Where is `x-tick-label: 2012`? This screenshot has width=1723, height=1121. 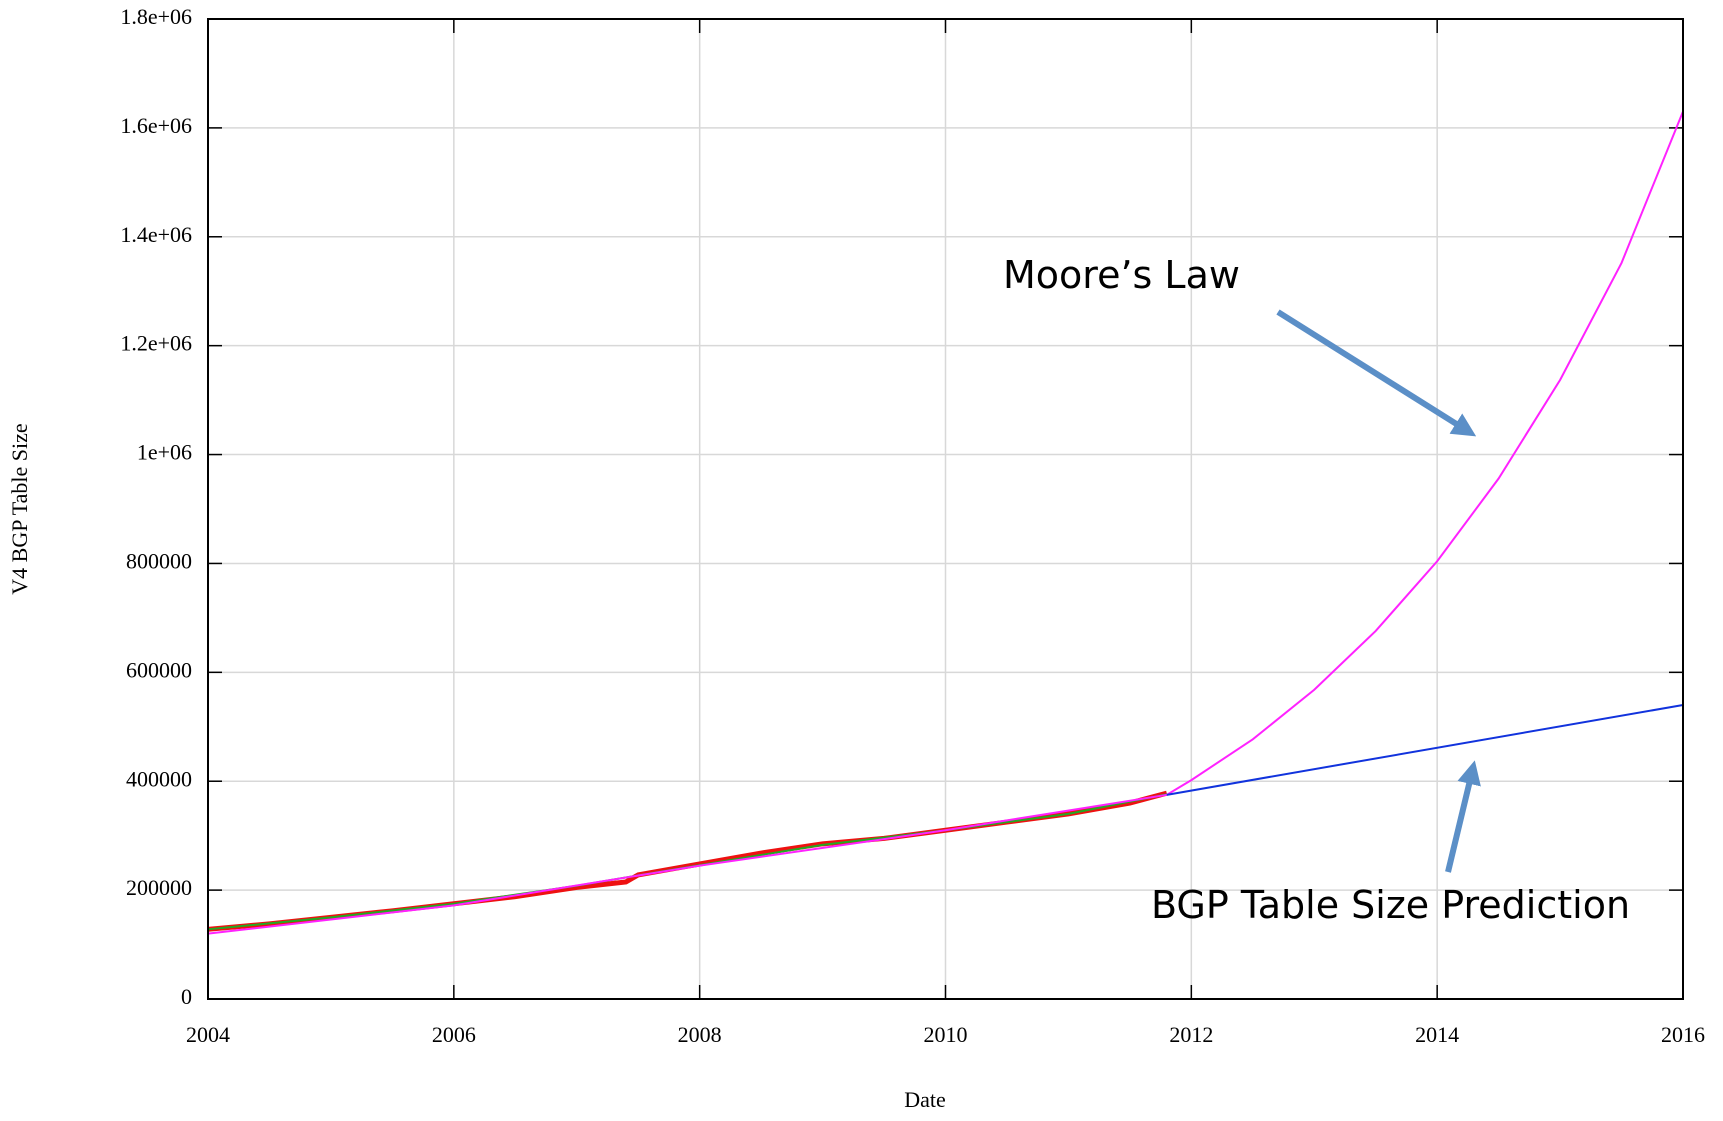 x-tick-label: 2012 is located at coordinates (1191, 1034).